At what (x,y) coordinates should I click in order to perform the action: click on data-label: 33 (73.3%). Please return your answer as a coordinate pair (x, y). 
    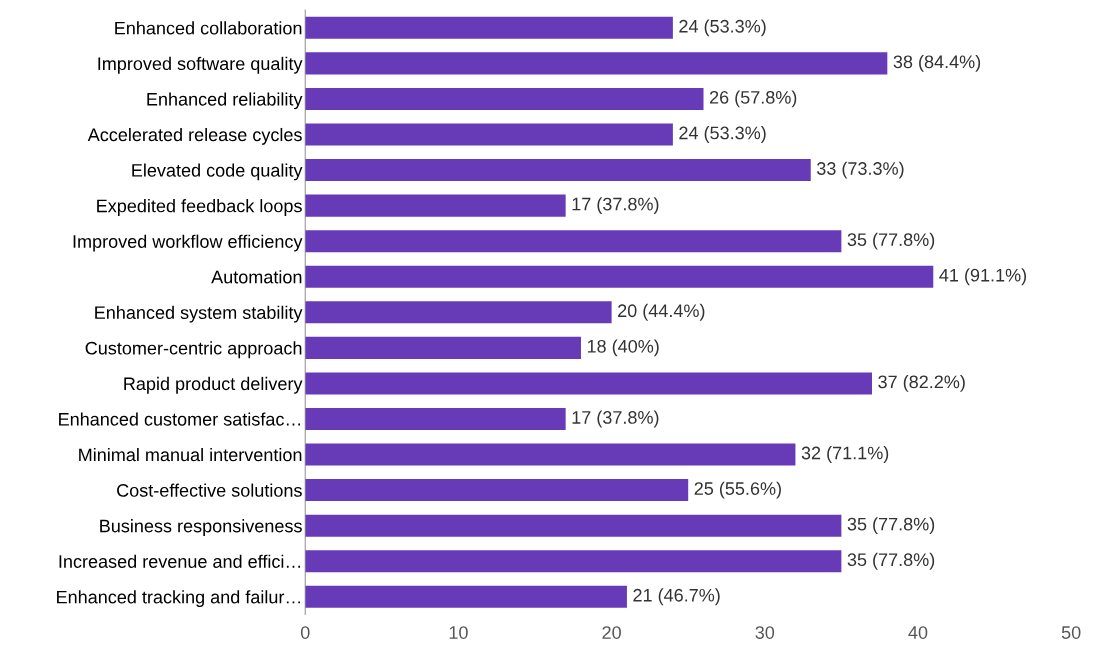
    Looking at the image, I should click on (860, 170).